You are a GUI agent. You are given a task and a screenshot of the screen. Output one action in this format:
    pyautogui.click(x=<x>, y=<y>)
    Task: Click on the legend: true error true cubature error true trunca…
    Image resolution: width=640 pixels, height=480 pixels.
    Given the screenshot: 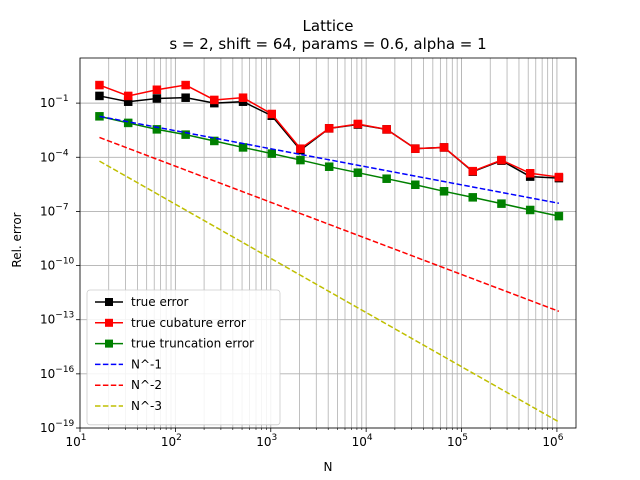 What is the action you would take?
    pyautogui.click(x=183, y=357)
    